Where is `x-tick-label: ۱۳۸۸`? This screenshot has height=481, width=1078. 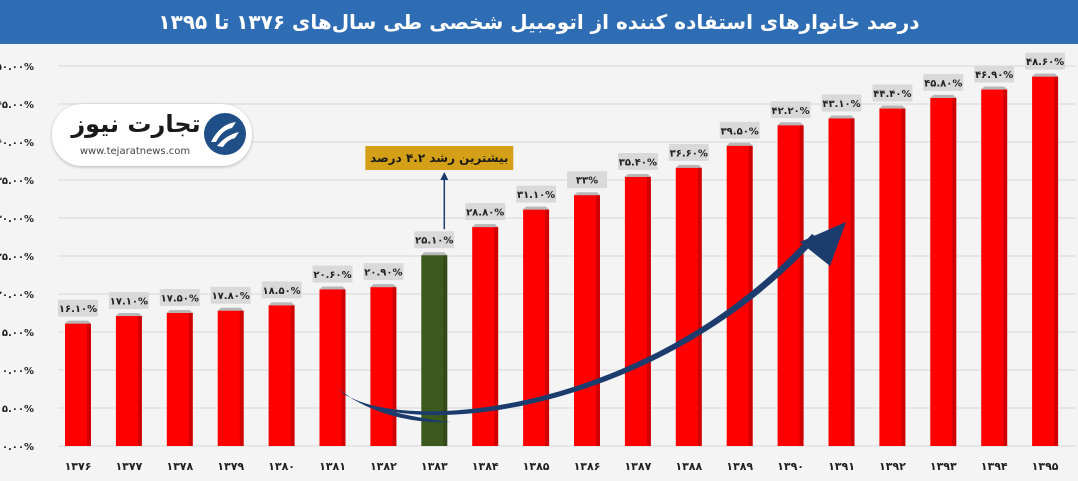 x-tick-label: ۱۳۸۸ is located at coordinates (688, 466).